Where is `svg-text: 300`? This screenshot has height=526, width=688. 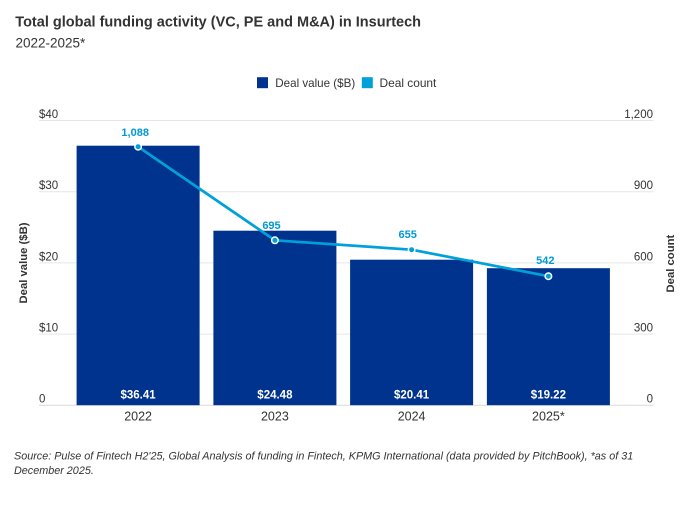 svg-text: 300 is located at coordinates (643, 329).